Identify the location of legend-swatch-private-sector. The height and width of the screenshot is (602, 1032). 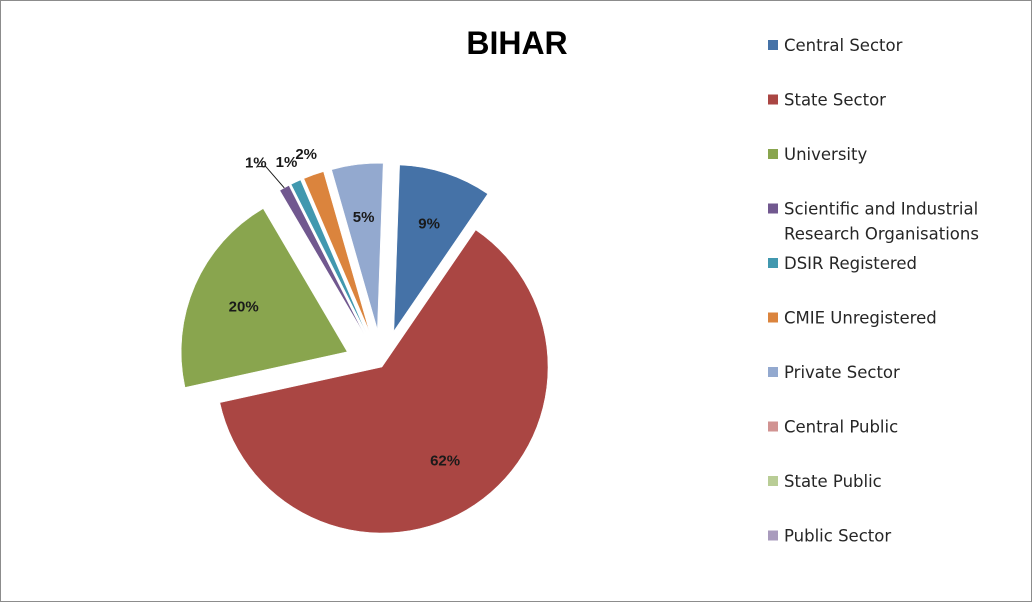
(773, 372).